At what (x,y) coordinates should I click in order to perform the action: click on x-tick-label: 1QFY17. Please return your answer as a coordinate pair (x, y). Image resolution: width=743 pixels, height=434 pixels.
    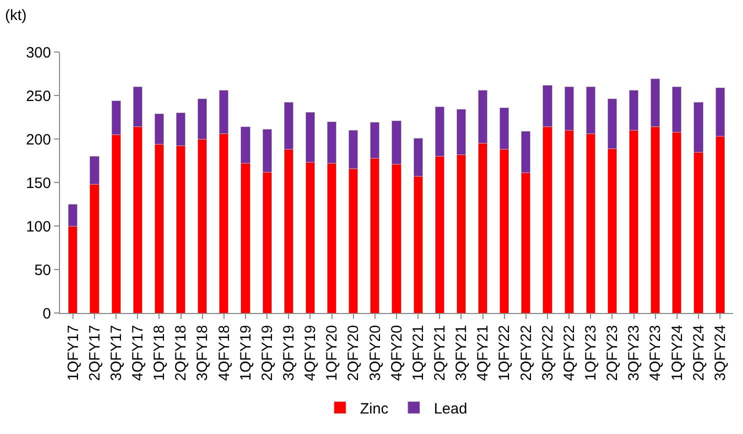
    Looking at the image, I should click on (73, 353).